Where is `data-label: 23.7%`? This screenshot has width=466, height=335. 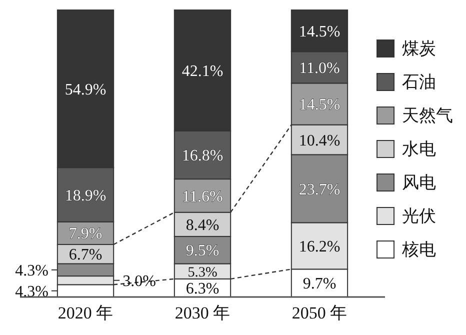
data-label: 23.7% is located at coordinates (319, 189).